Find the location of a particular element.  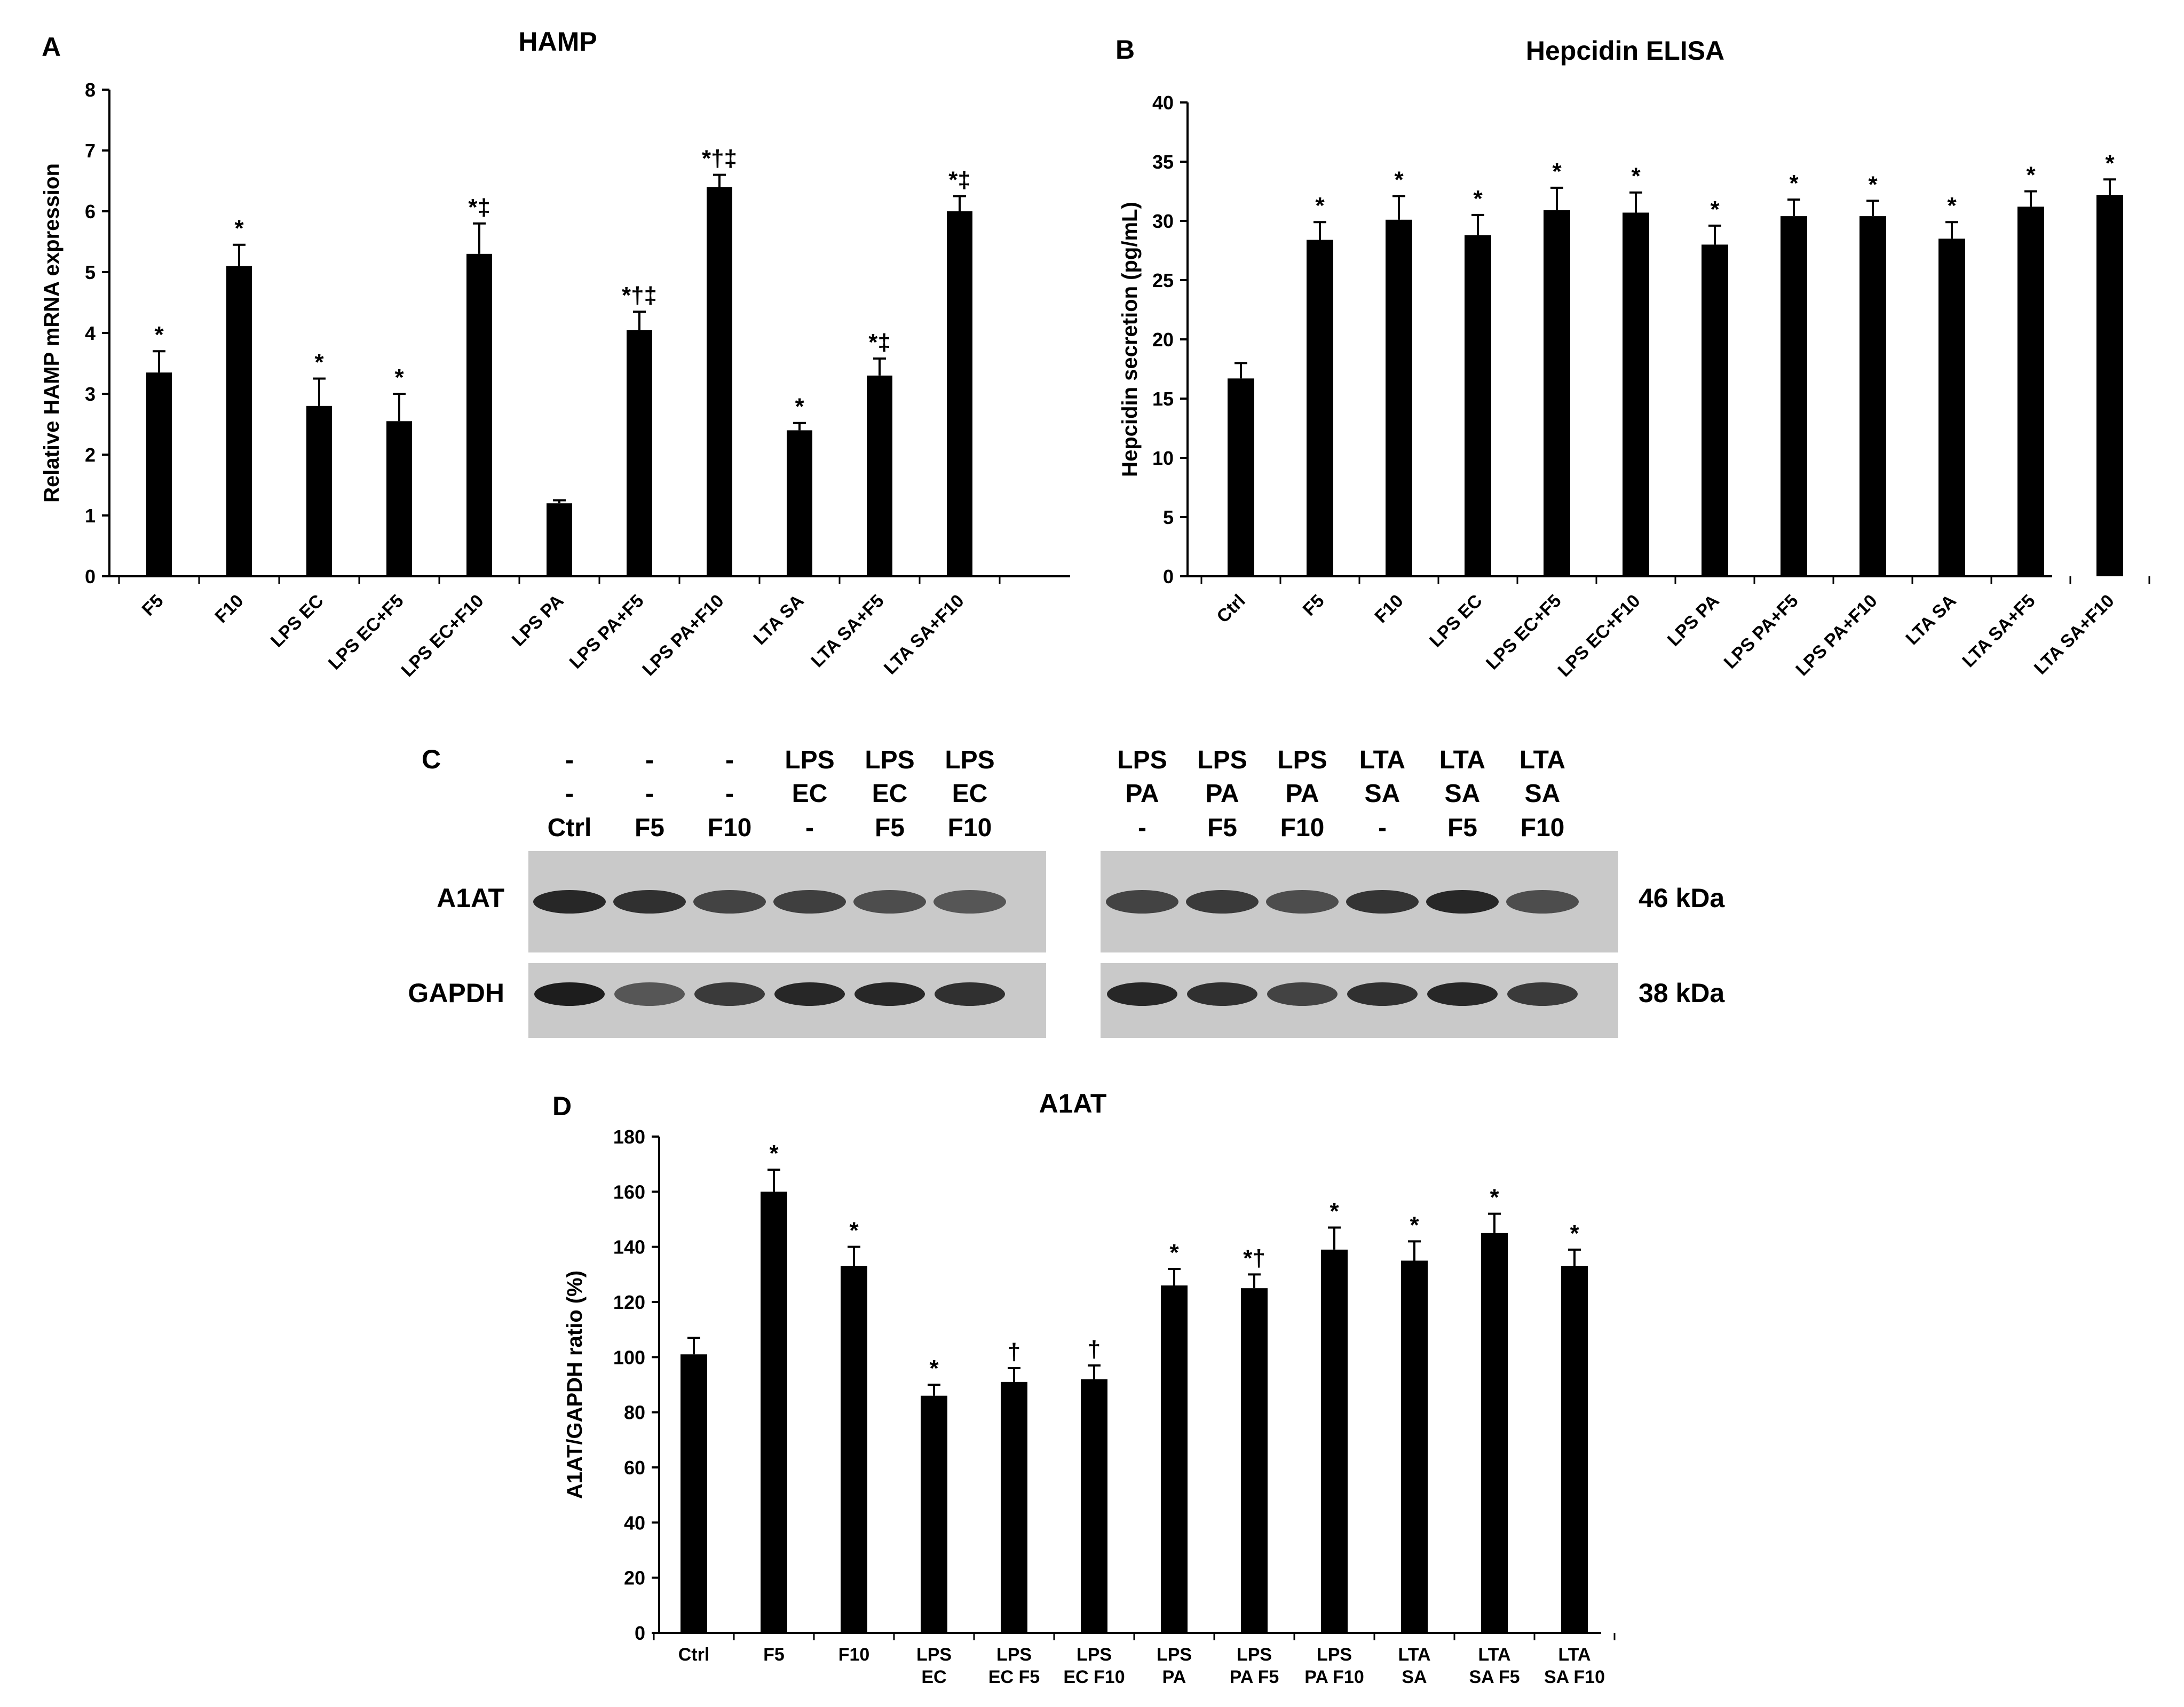

y-tick-label: 2 is located at coordinates (90, 455).